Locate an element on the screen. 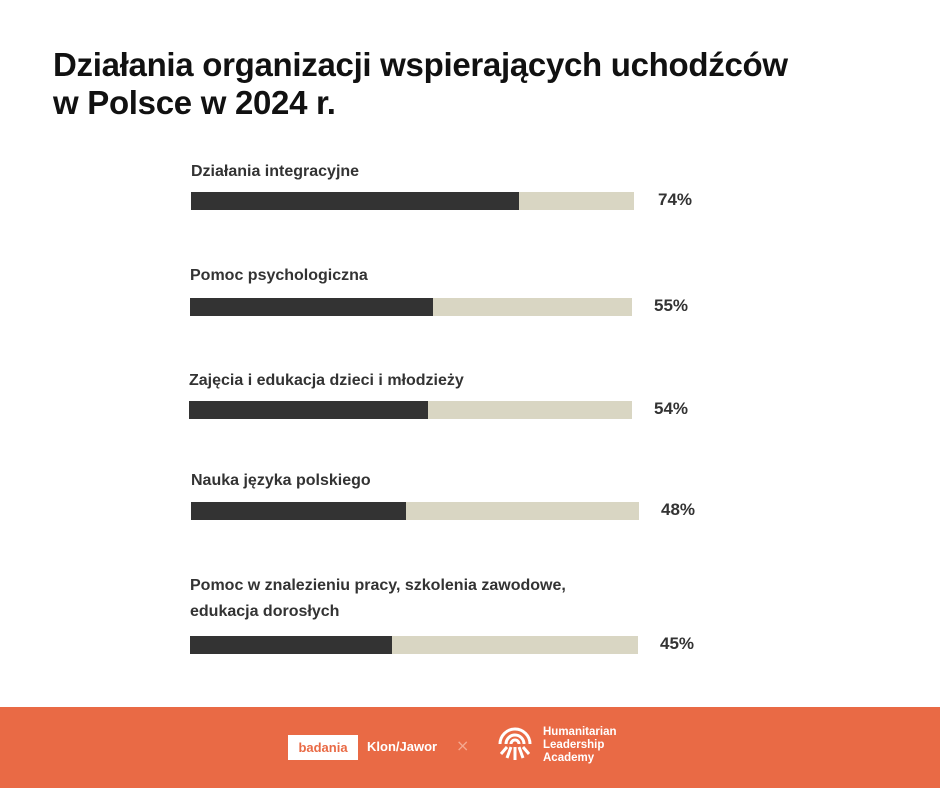 The width and height of the screenshot is (940, 788). category-label: edukacja dorosłych is located at coordinates (265, 611).